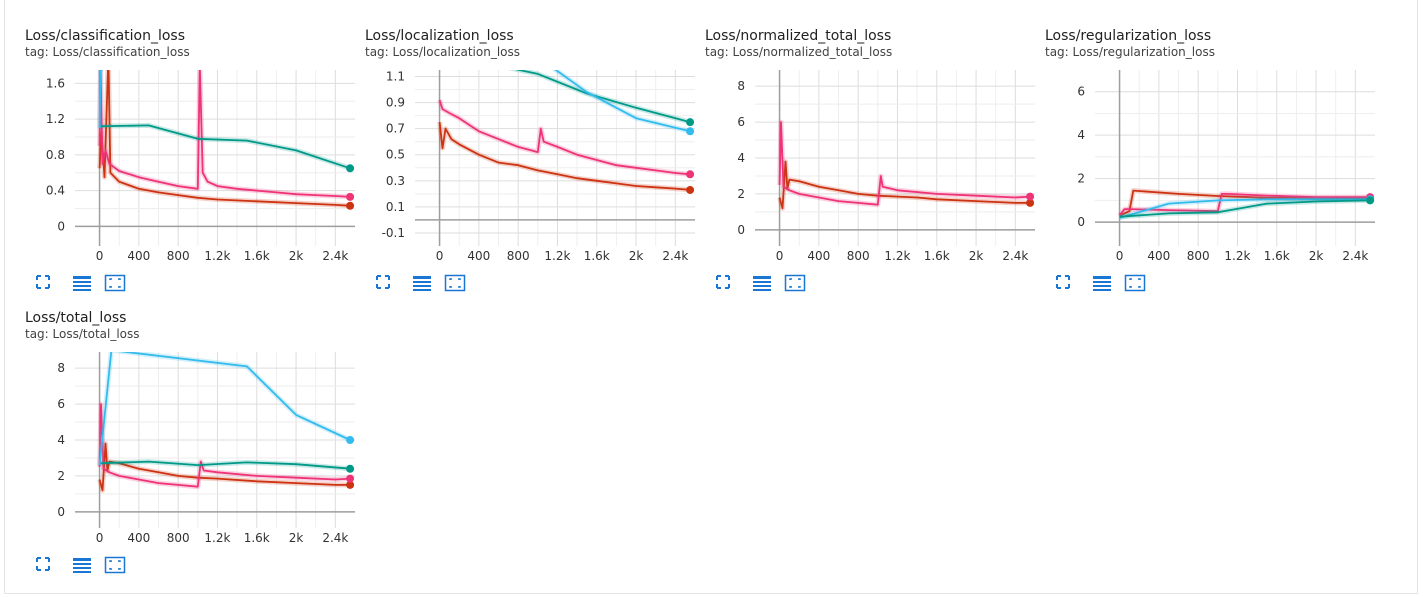  What do you see at coordinates (76, 318) in the screenshot?
I see `chart-title: Loss/total_loss` at bounding box center [76, 318].